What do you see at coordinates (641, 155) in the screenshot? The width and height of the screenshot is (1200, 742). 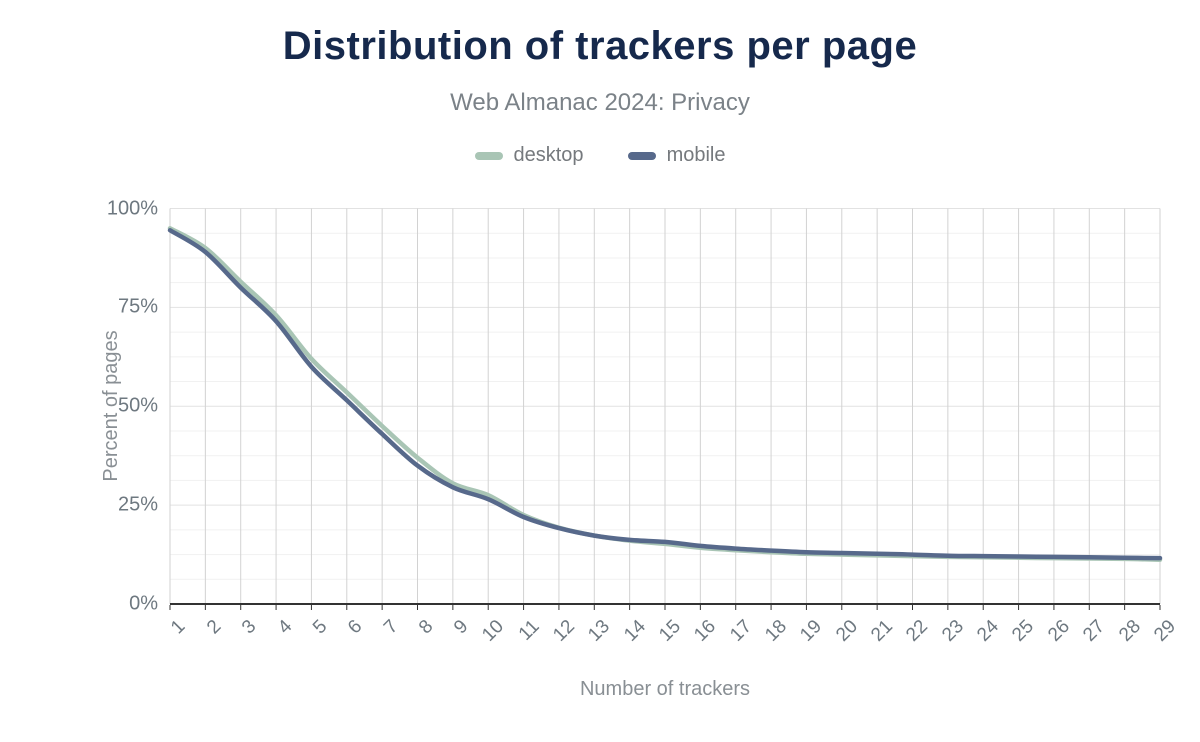 I see `mobile-swatch-icon` at bounding box center [641, 155].